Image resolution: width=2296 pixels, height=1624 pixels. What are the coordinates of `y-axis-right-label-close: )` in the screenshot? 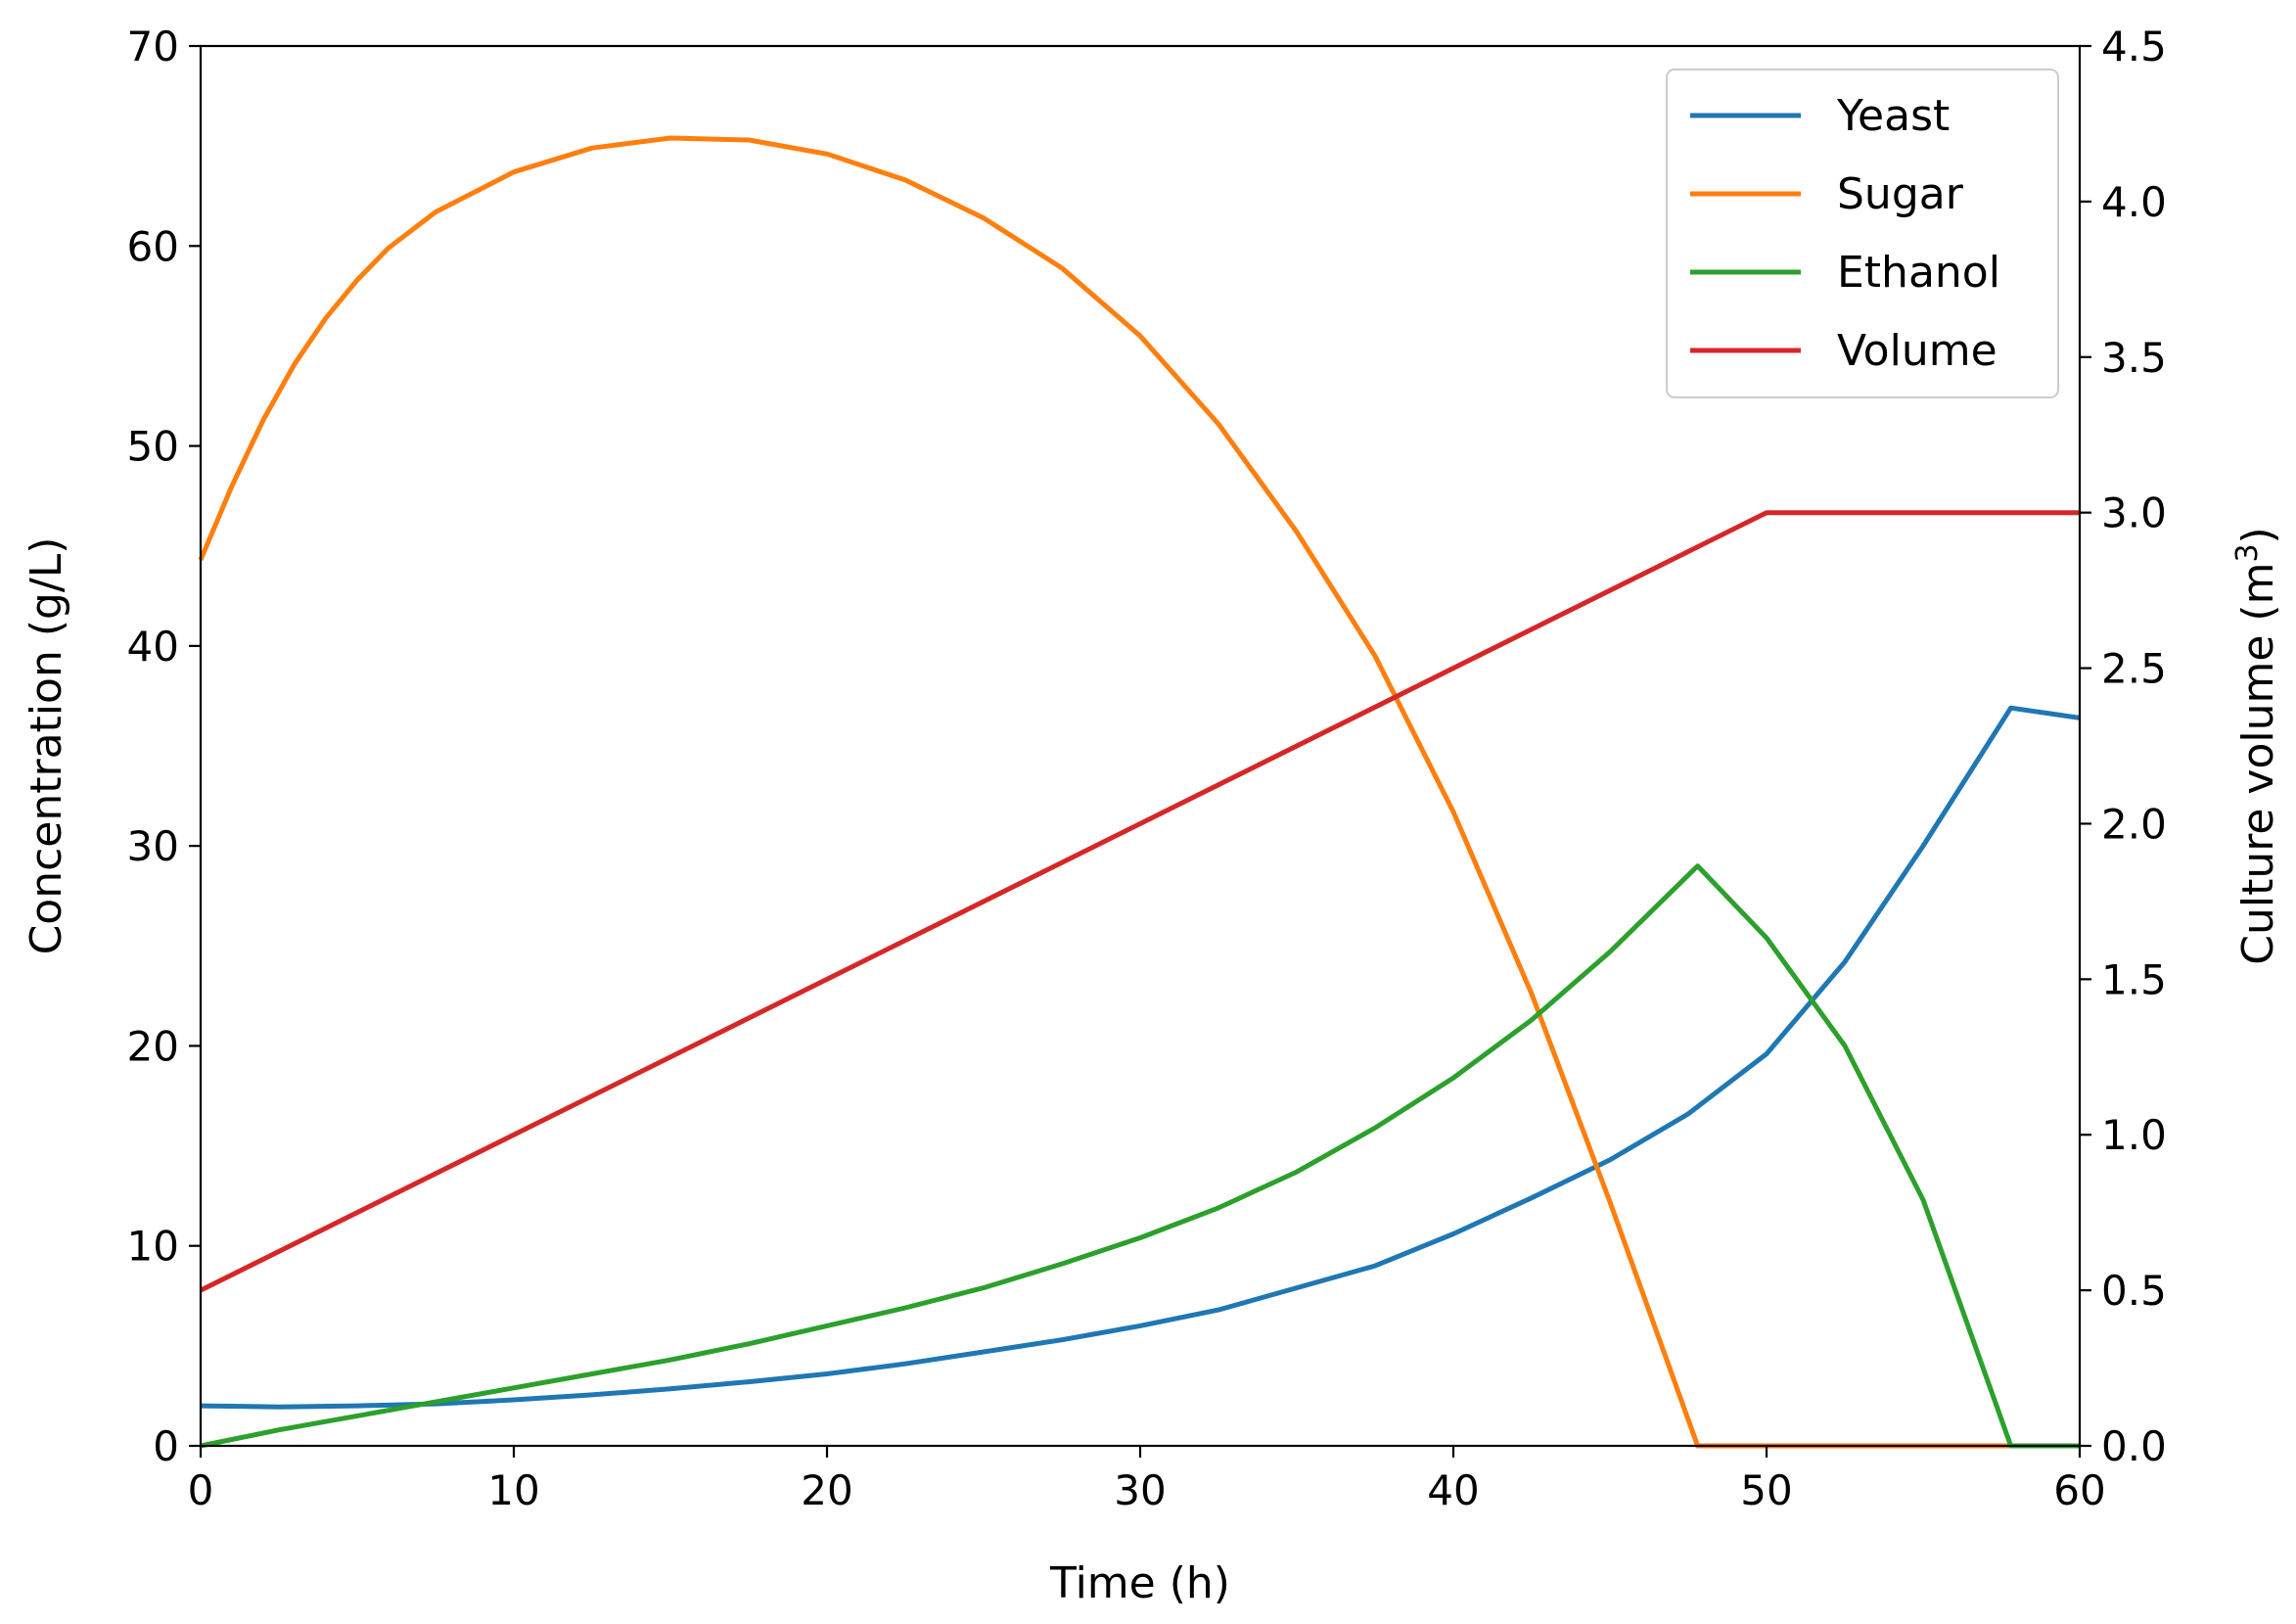 It's located at (2258, 535).